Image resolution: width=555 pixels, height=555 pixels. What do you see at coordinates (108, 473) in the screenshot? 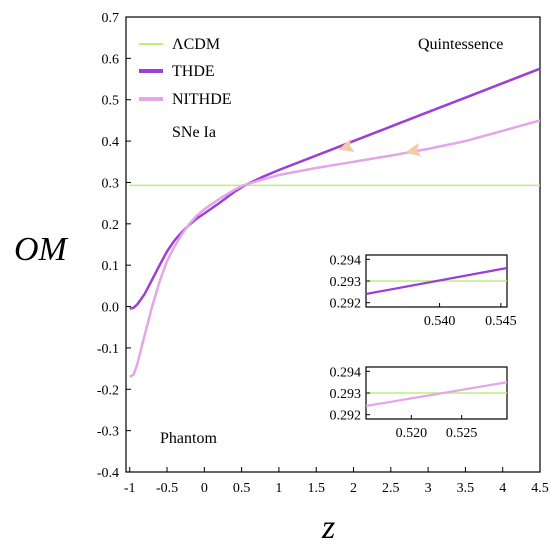
I see `y-tick-label: -0.4` at bounding box center [108, 473].